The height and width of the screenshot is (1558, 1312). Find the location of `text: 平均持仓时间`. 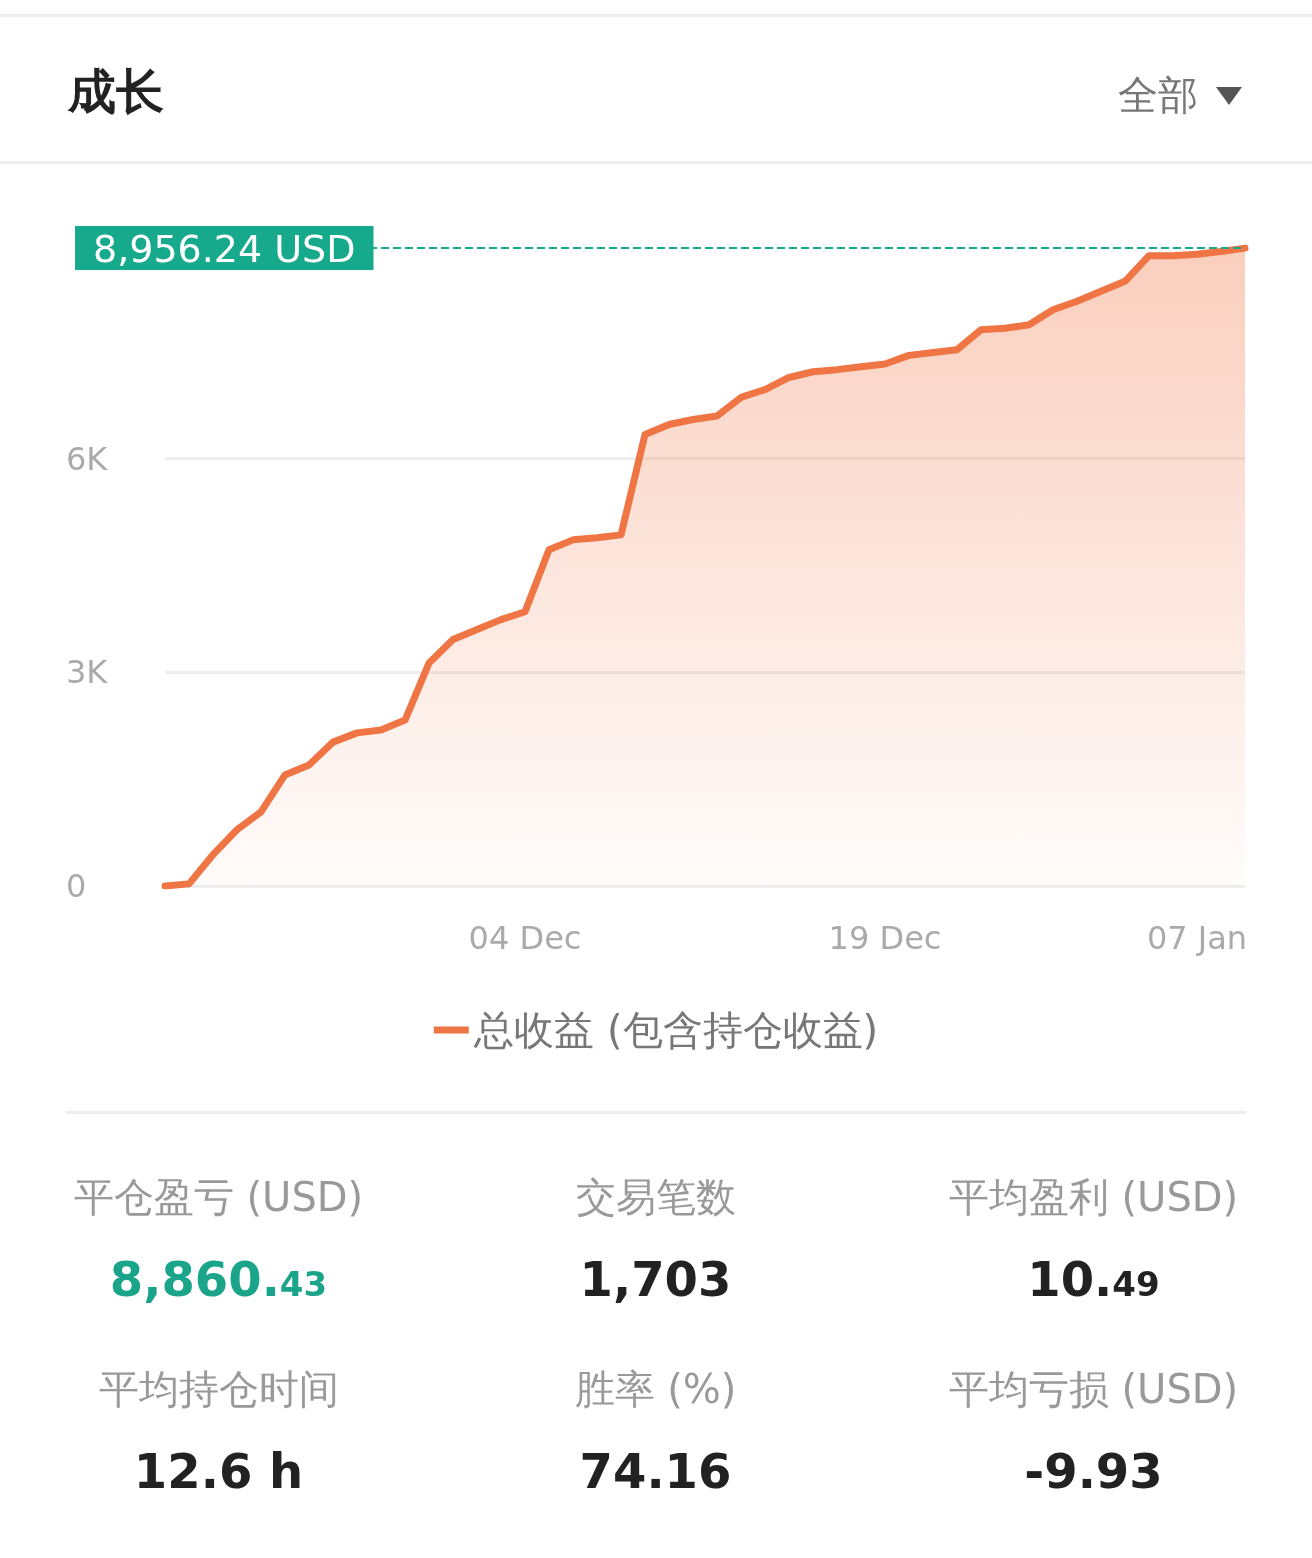

text: 平均持仓时间 is located at coordinates (218, 1389).